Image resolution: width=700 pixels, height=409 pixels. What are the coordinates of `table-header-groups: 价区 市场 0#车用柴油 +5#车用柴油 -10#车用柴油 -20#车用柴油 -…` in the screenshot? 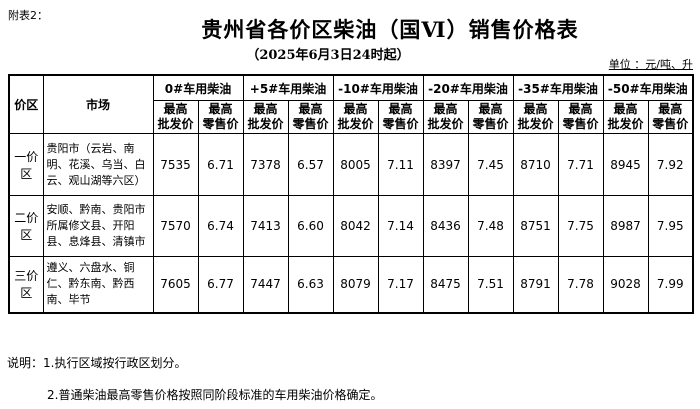 It's located at (351, 104).